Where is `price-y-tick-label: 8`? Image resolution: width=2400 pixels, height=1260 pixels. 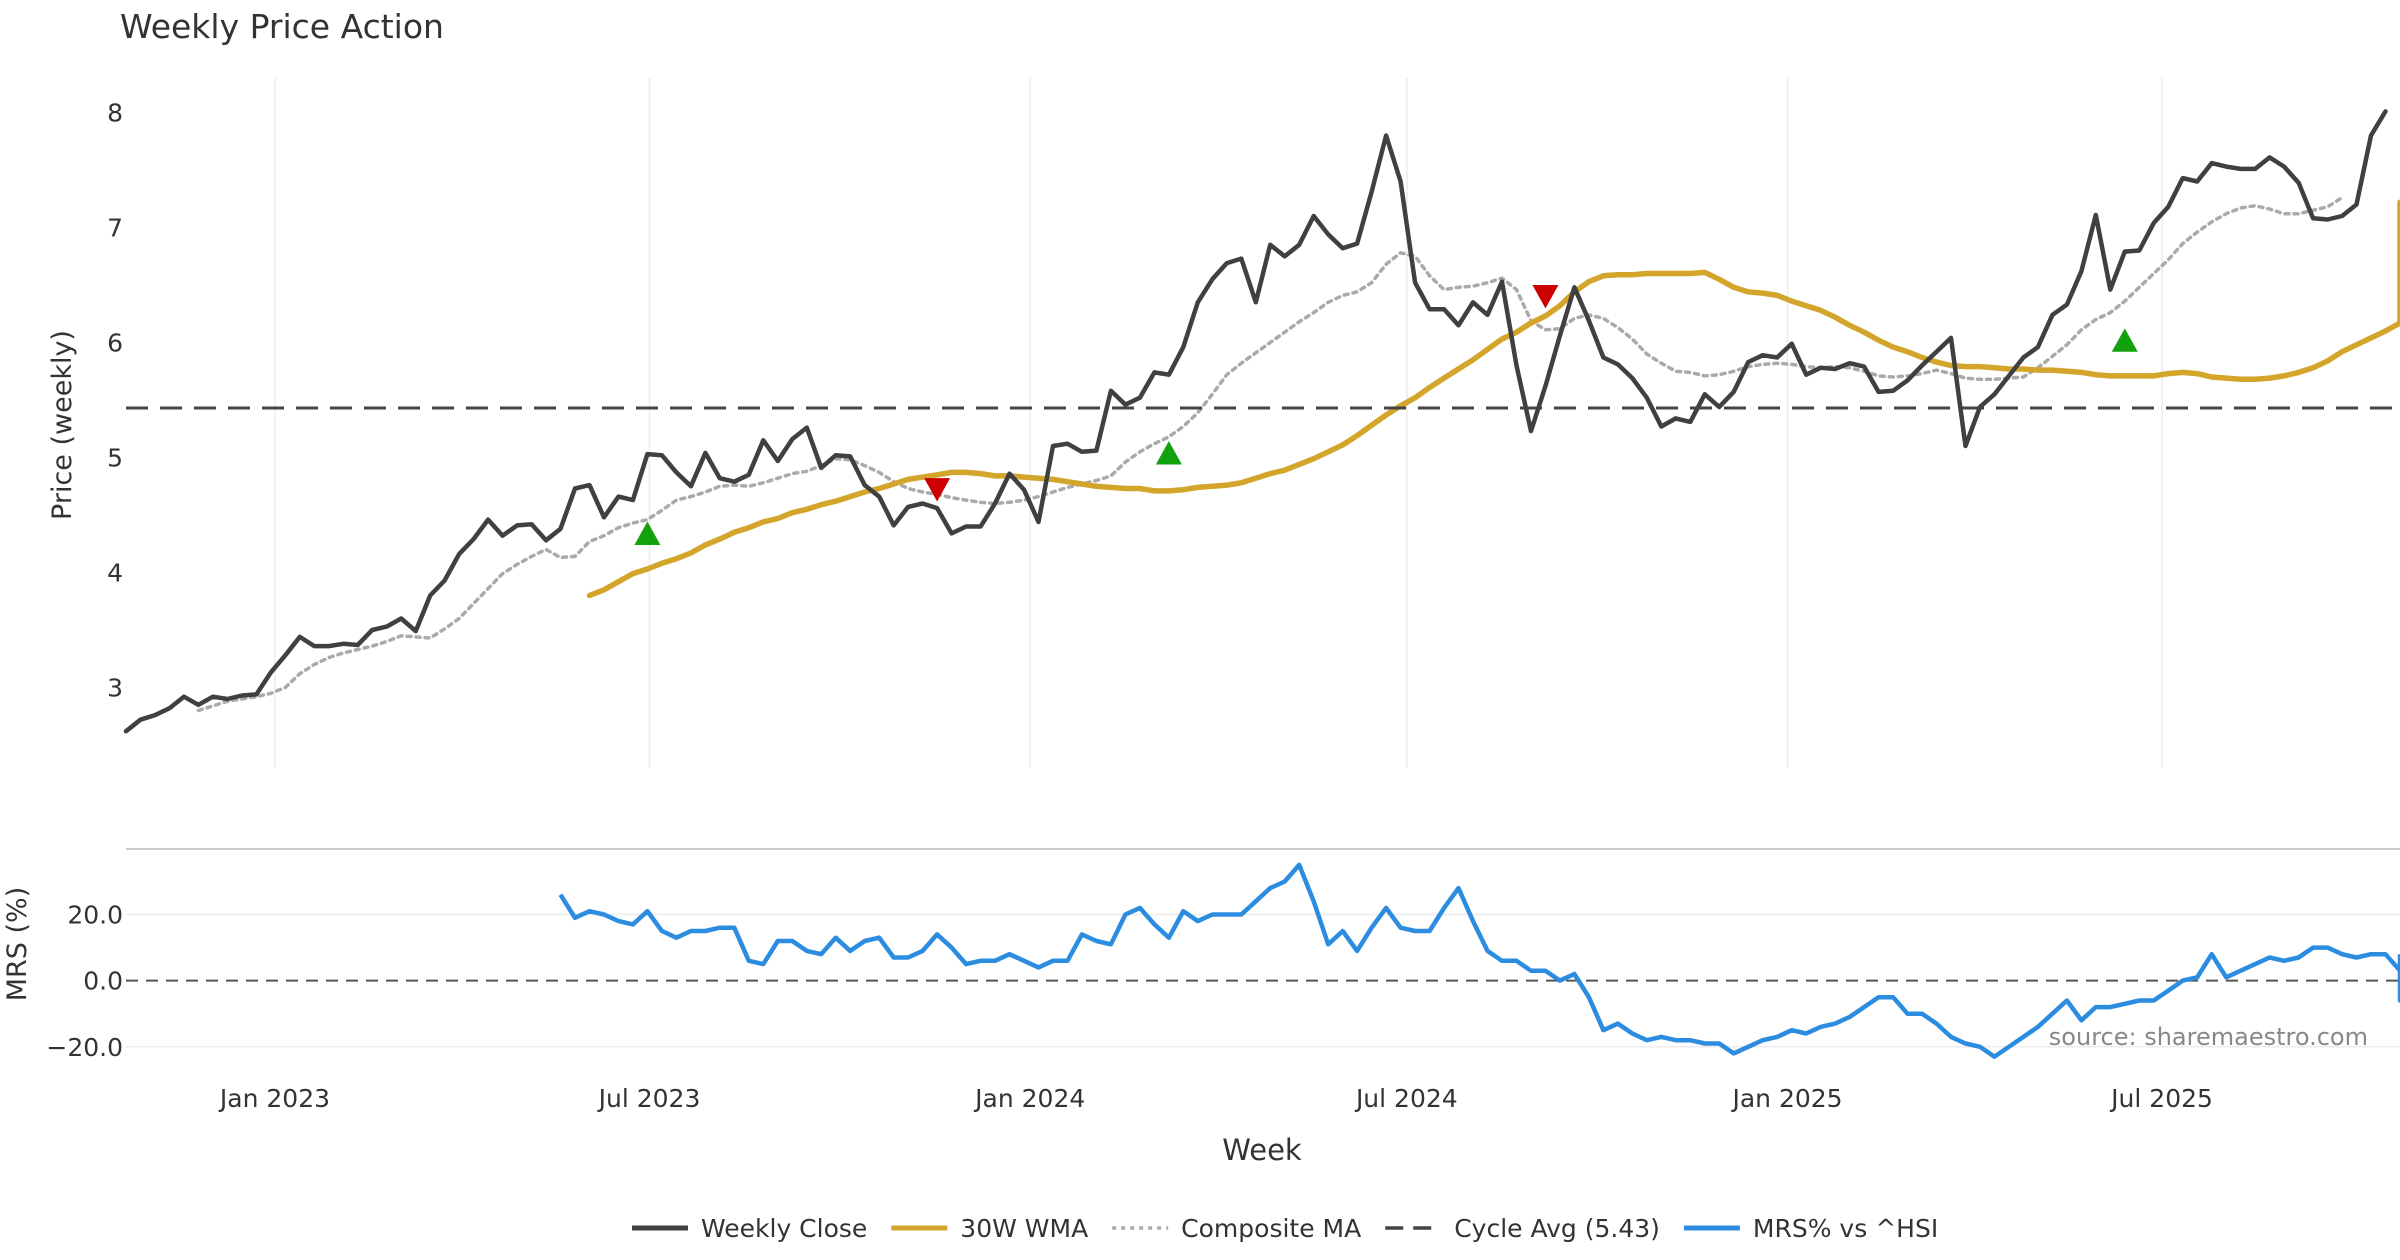
price-y-tick-label: 8 is located at coordinates (115, 113).